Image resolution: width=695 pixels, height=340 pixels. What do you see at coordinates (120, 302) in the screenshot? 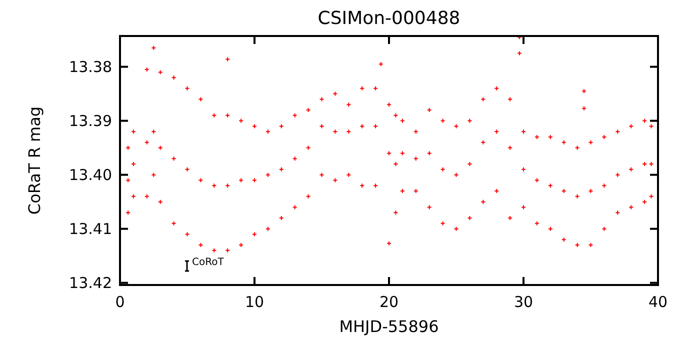
I see `x-tick-label: 0` at bounding box center [120, 302].